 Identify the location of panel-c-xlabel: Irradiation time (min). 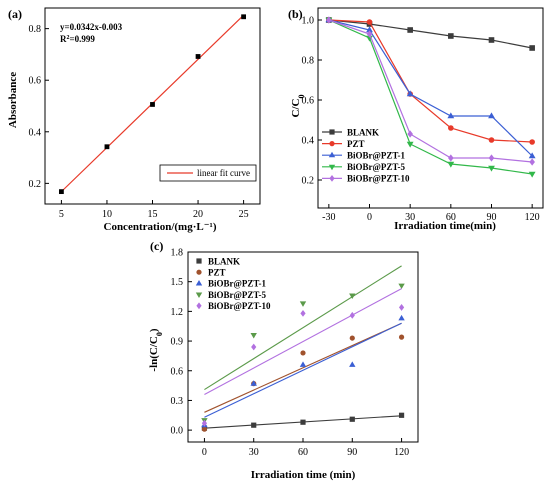
(303, 475).